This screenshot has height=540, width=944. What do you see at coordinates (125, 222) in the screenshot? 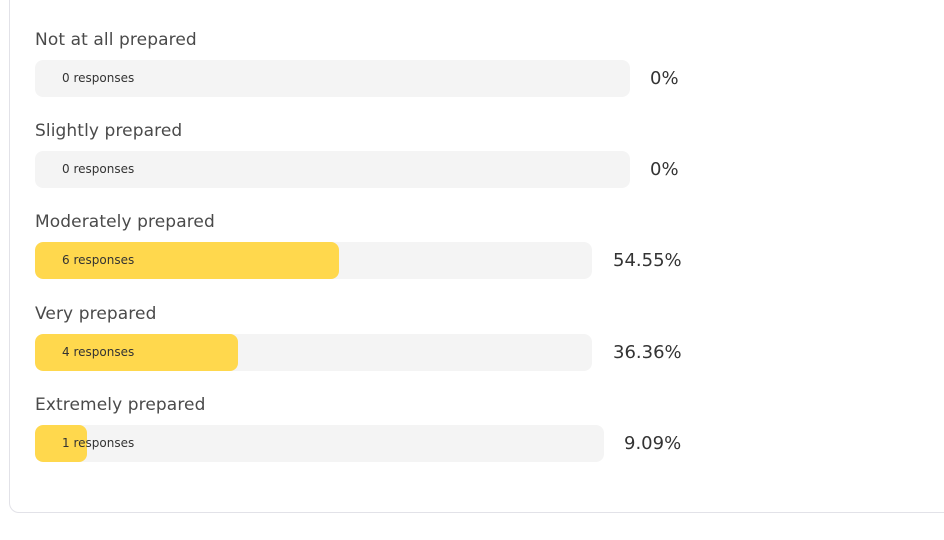
I see `option-label: Moderately prepared` at bounding box center [125, 222].